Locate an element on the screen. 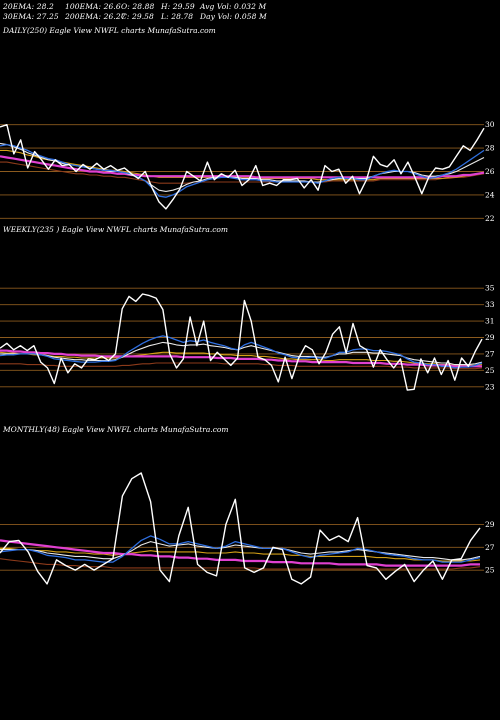 This screenshot has width=500, height=720. daily-price-line is located at coordinates (242, 166).